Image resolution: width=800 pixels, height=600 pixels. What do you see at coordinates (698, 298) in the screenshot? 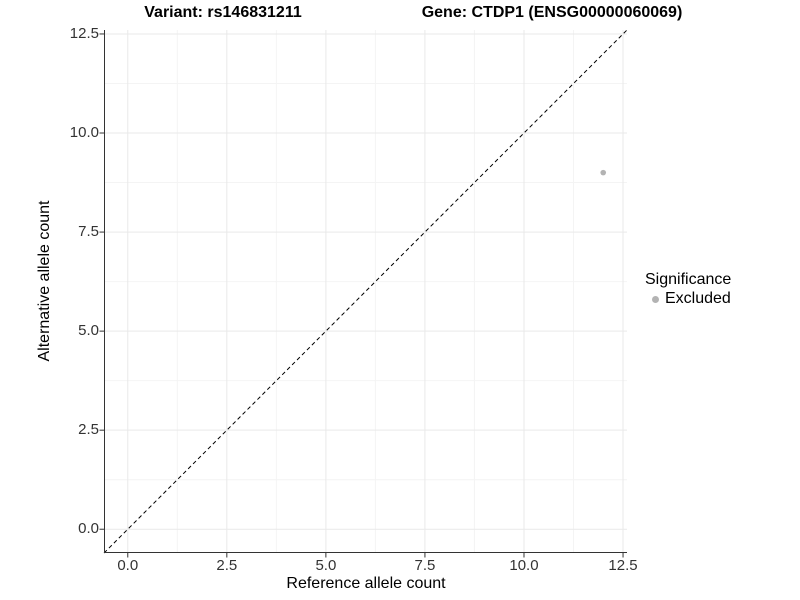
I see `legend-item-label: Excluded` at bounding box center [698, 298].